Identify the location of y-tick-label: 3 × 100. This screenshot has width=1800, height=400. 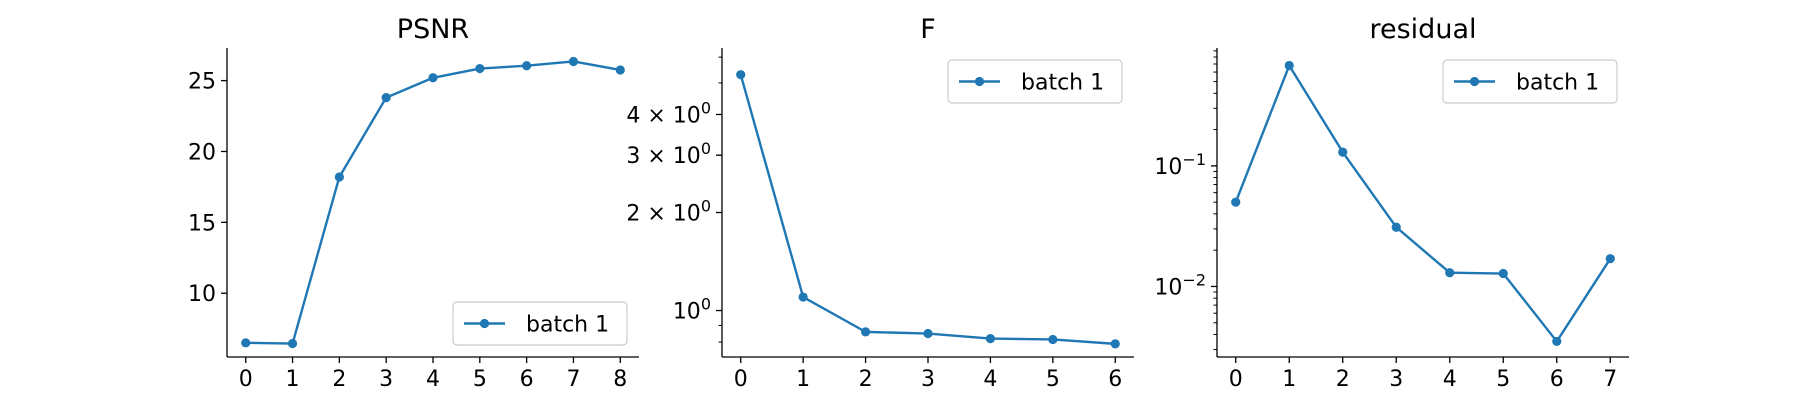
(668, 154).